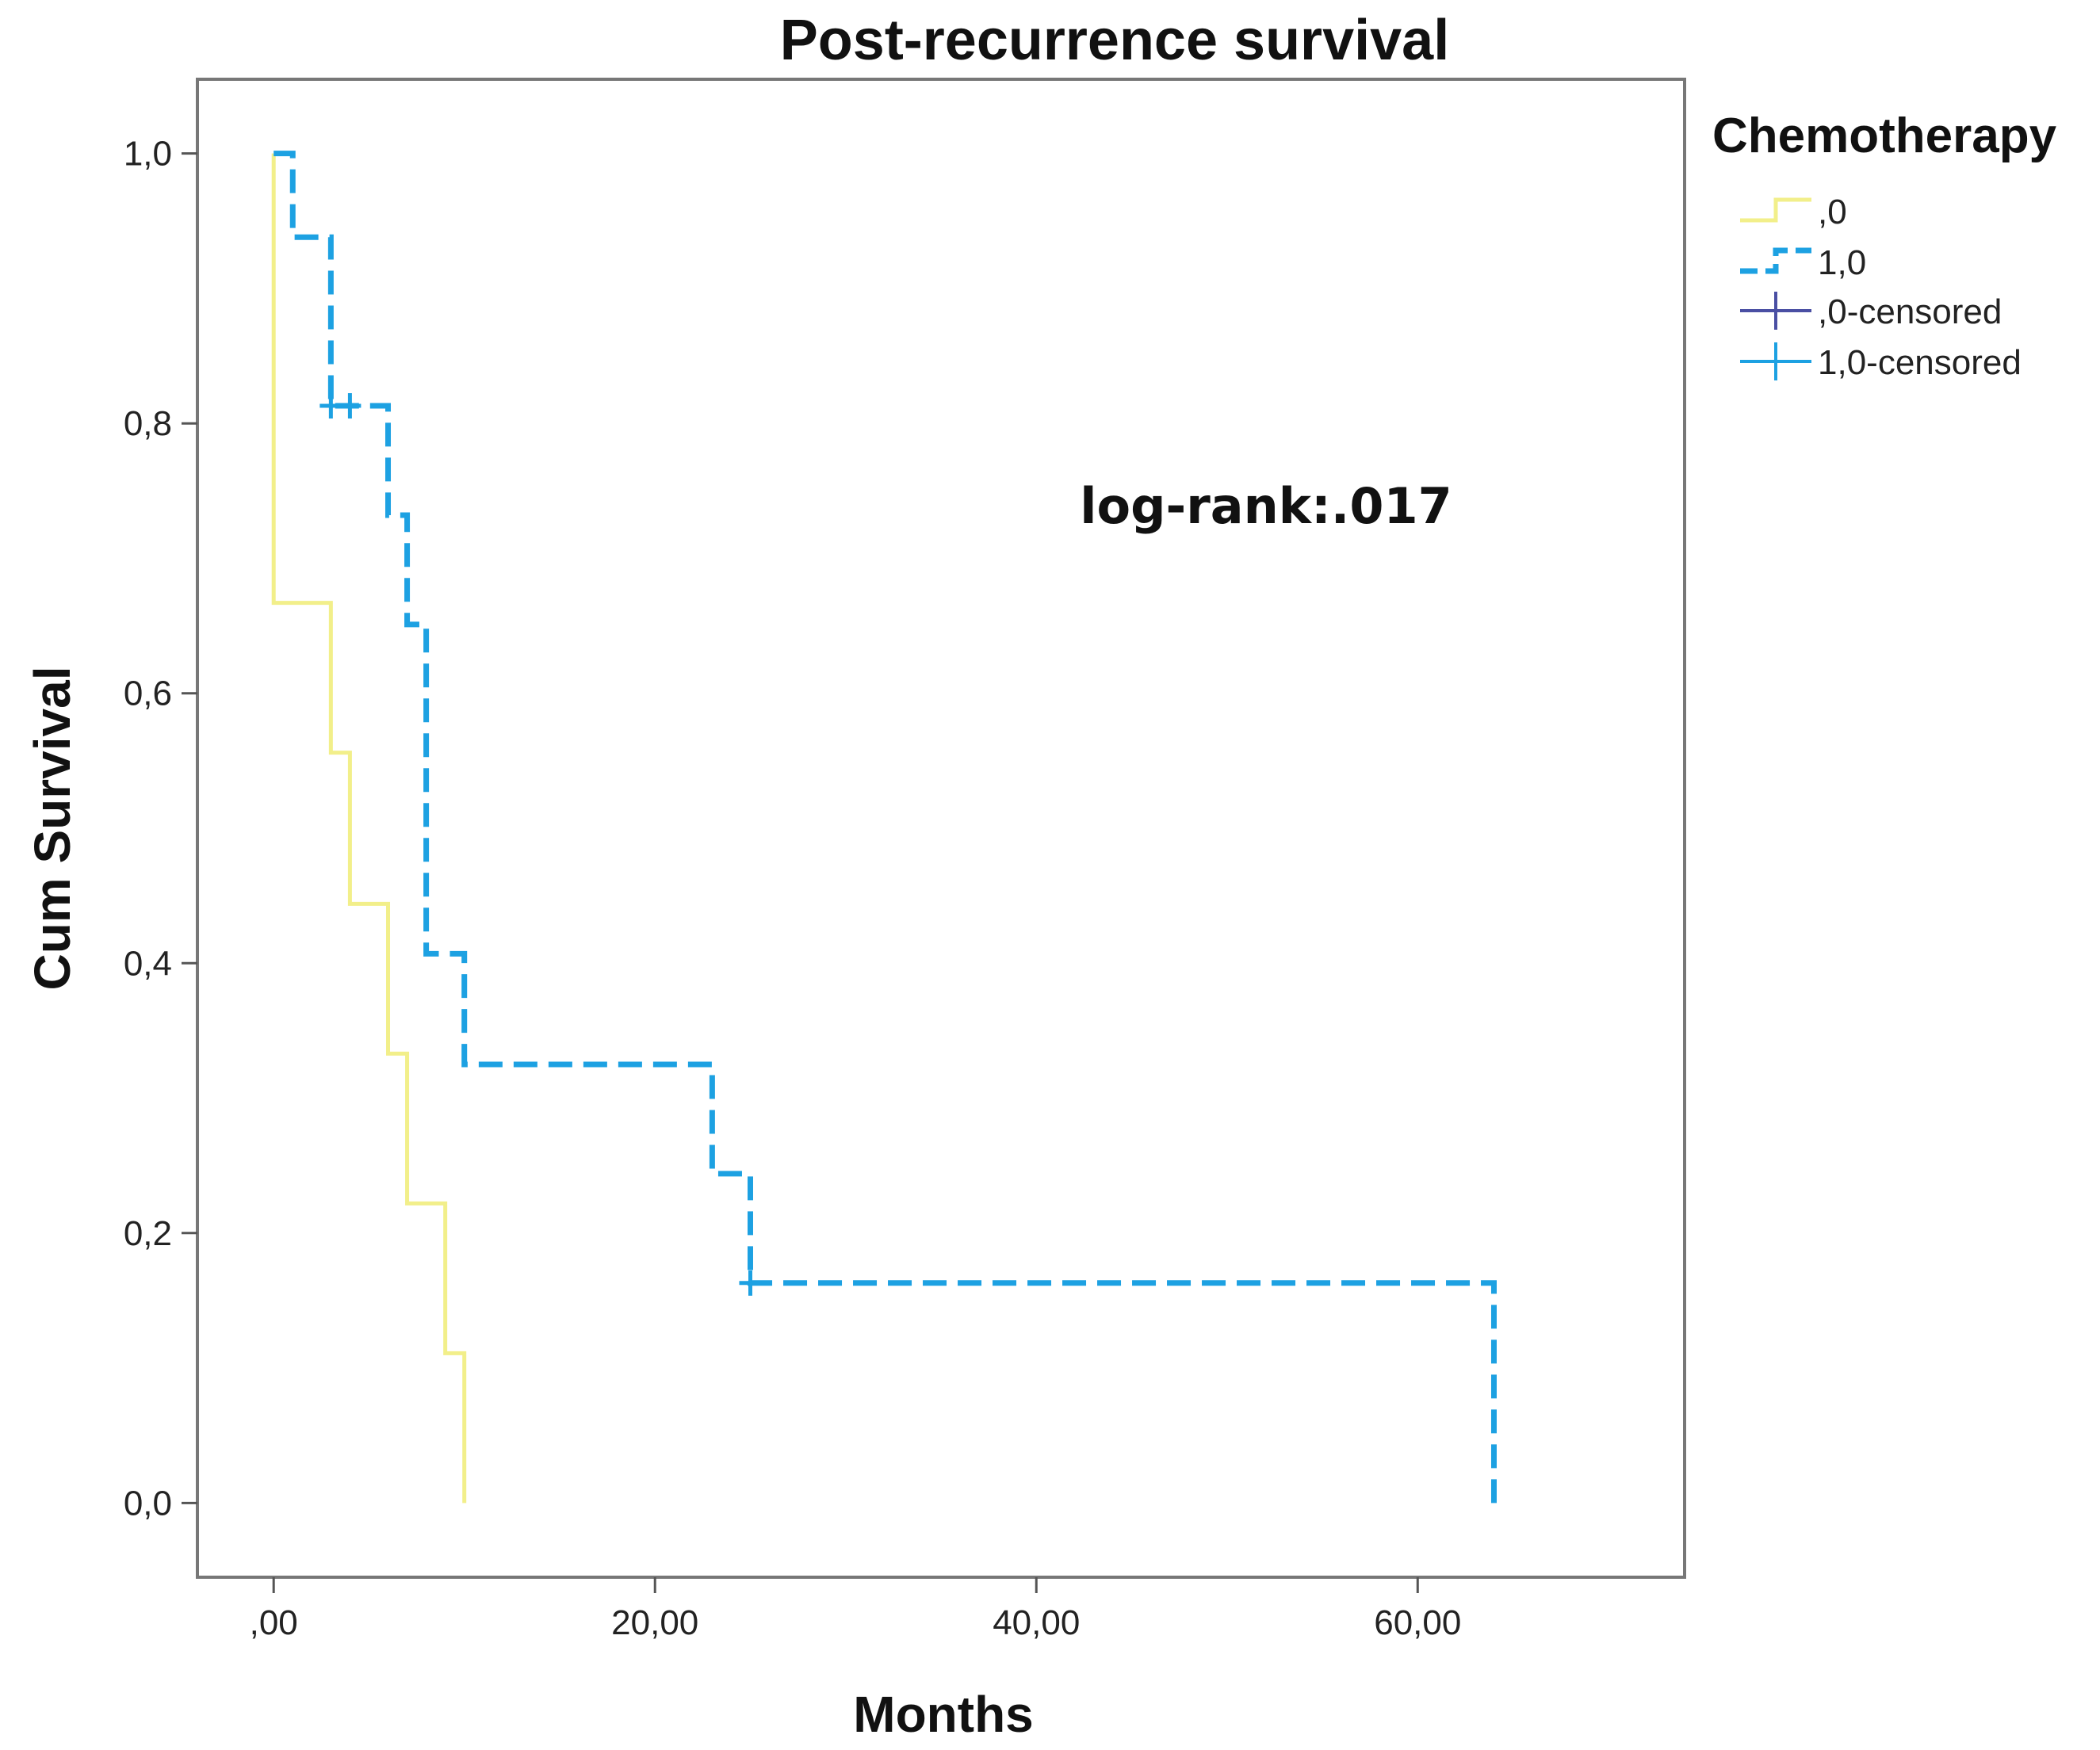 This screenshot has height=1750, width=2100. Describe the element at coordinates (654, 1622) in the screenshot. I see `x-tick-label: 20,00` at that location.